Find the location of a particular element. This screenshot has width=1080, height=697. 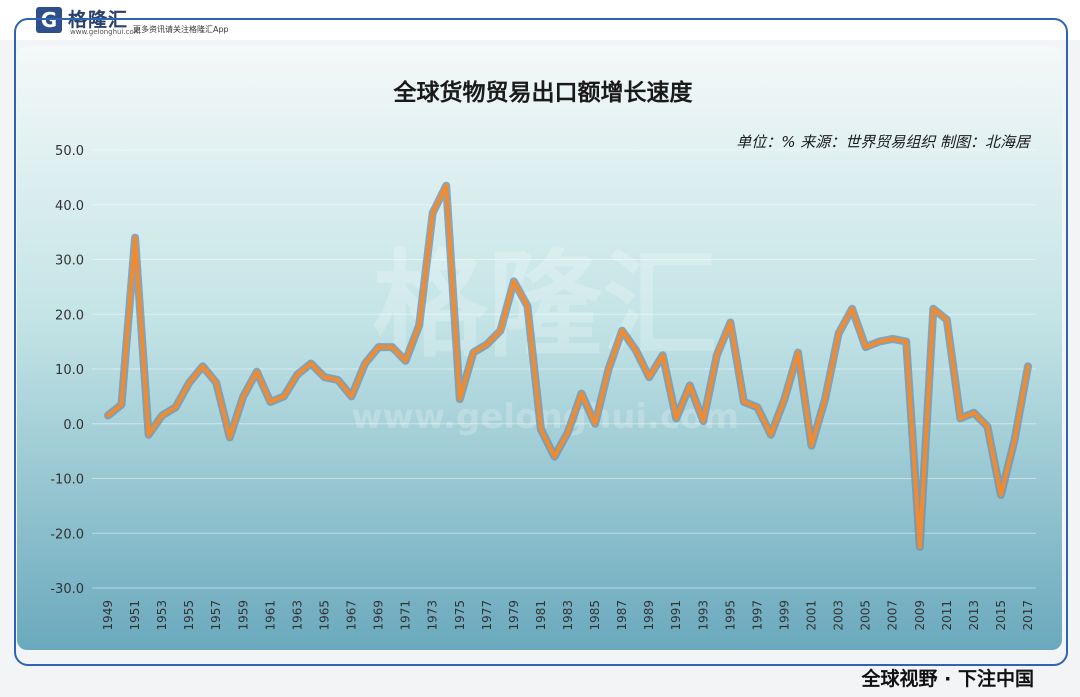

x-tick-label: 1987 is located at coordinates (622, 615).